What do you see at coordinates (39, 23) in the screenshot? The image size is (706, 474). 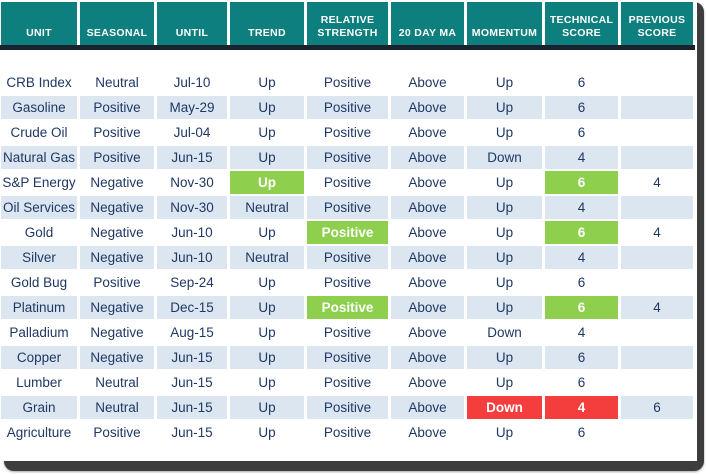 I see `column-header-unit: UNIT` at bounding box center [39, 23].